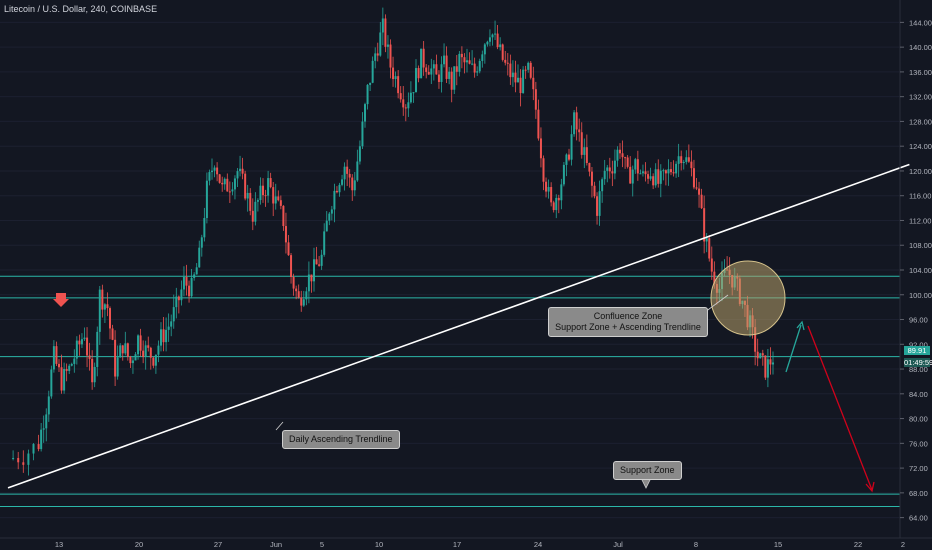  What do you see at coordinates (647, 470) in the screenshot?
I see `support-zone-callout: Support Zone` at bounding box center [647, 470].